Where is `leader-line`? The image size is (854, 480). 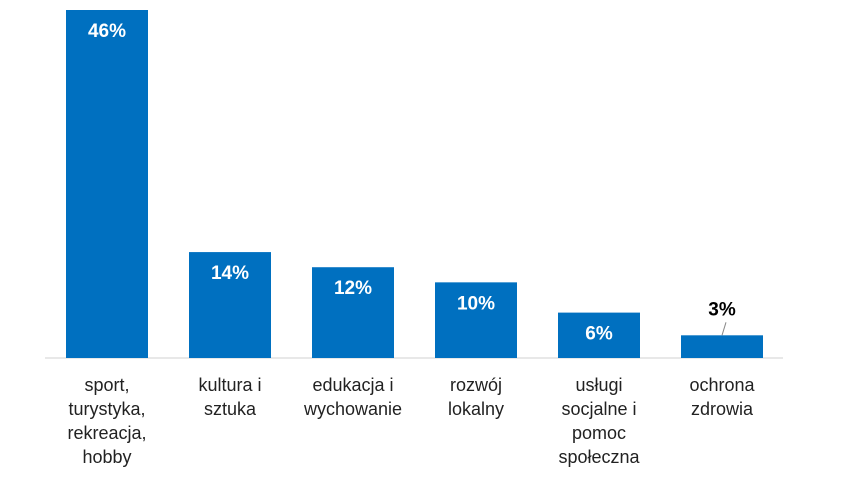
leader-line is located at coordinates (724, 329).